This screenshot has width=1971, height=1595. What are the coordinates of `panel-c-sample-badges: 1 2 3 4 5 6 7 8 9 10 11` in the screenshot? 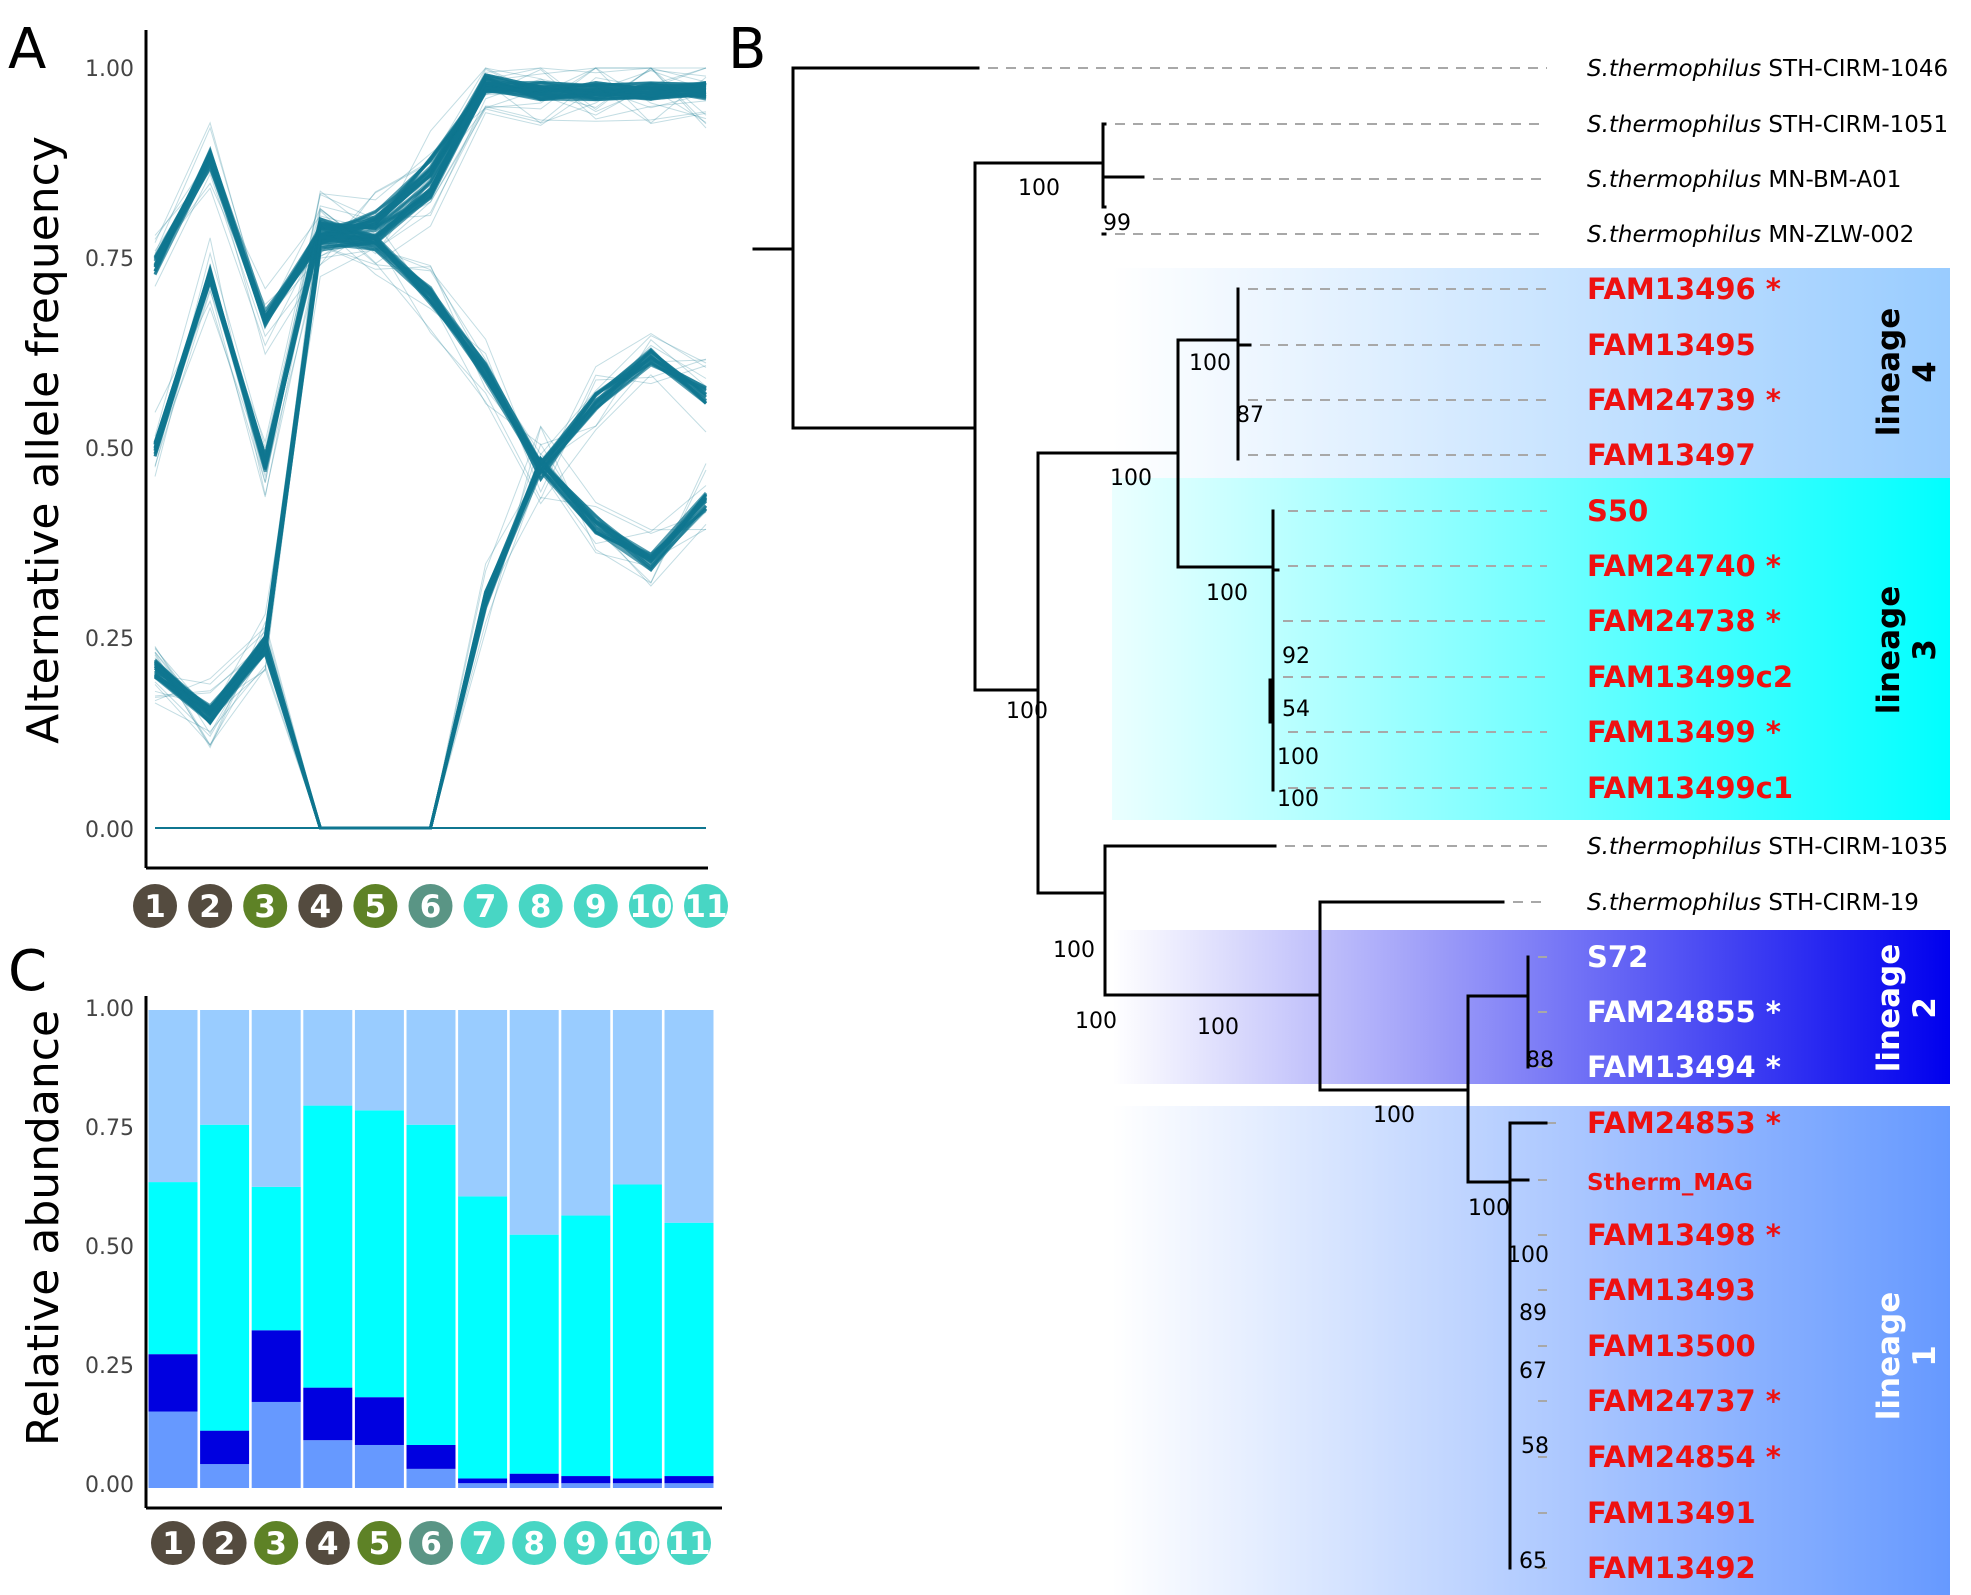 It's located at (431, 1543).